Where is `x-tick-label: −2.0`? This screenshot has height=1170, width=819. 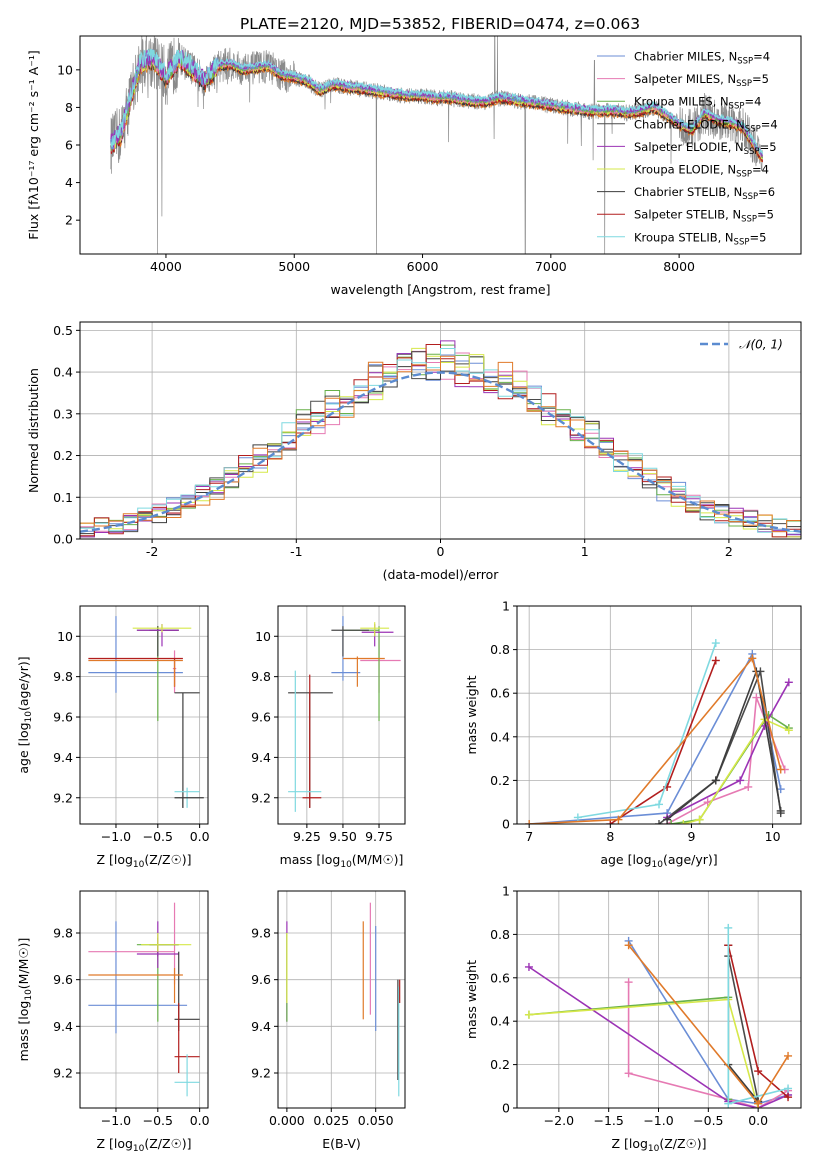
x-tick-label: −2.0 is located at coordinates (559, 1120).